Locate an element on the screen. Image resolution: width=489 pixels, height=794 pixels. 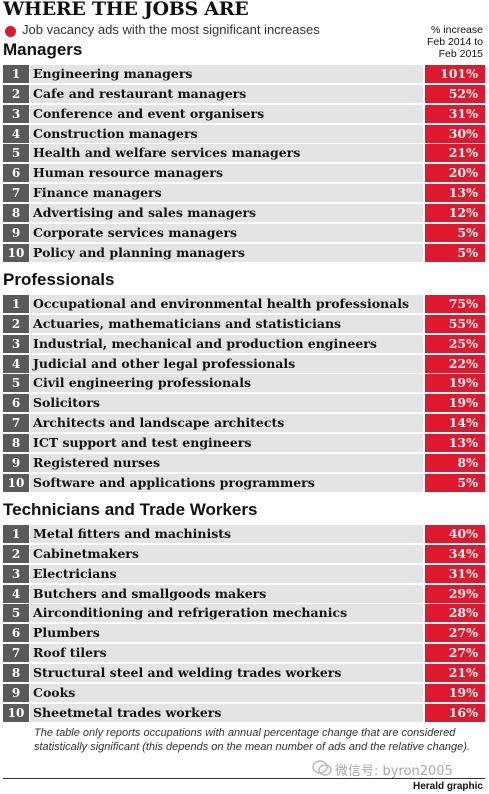
occupation: Finance managers is located at coordinates (226, 193).